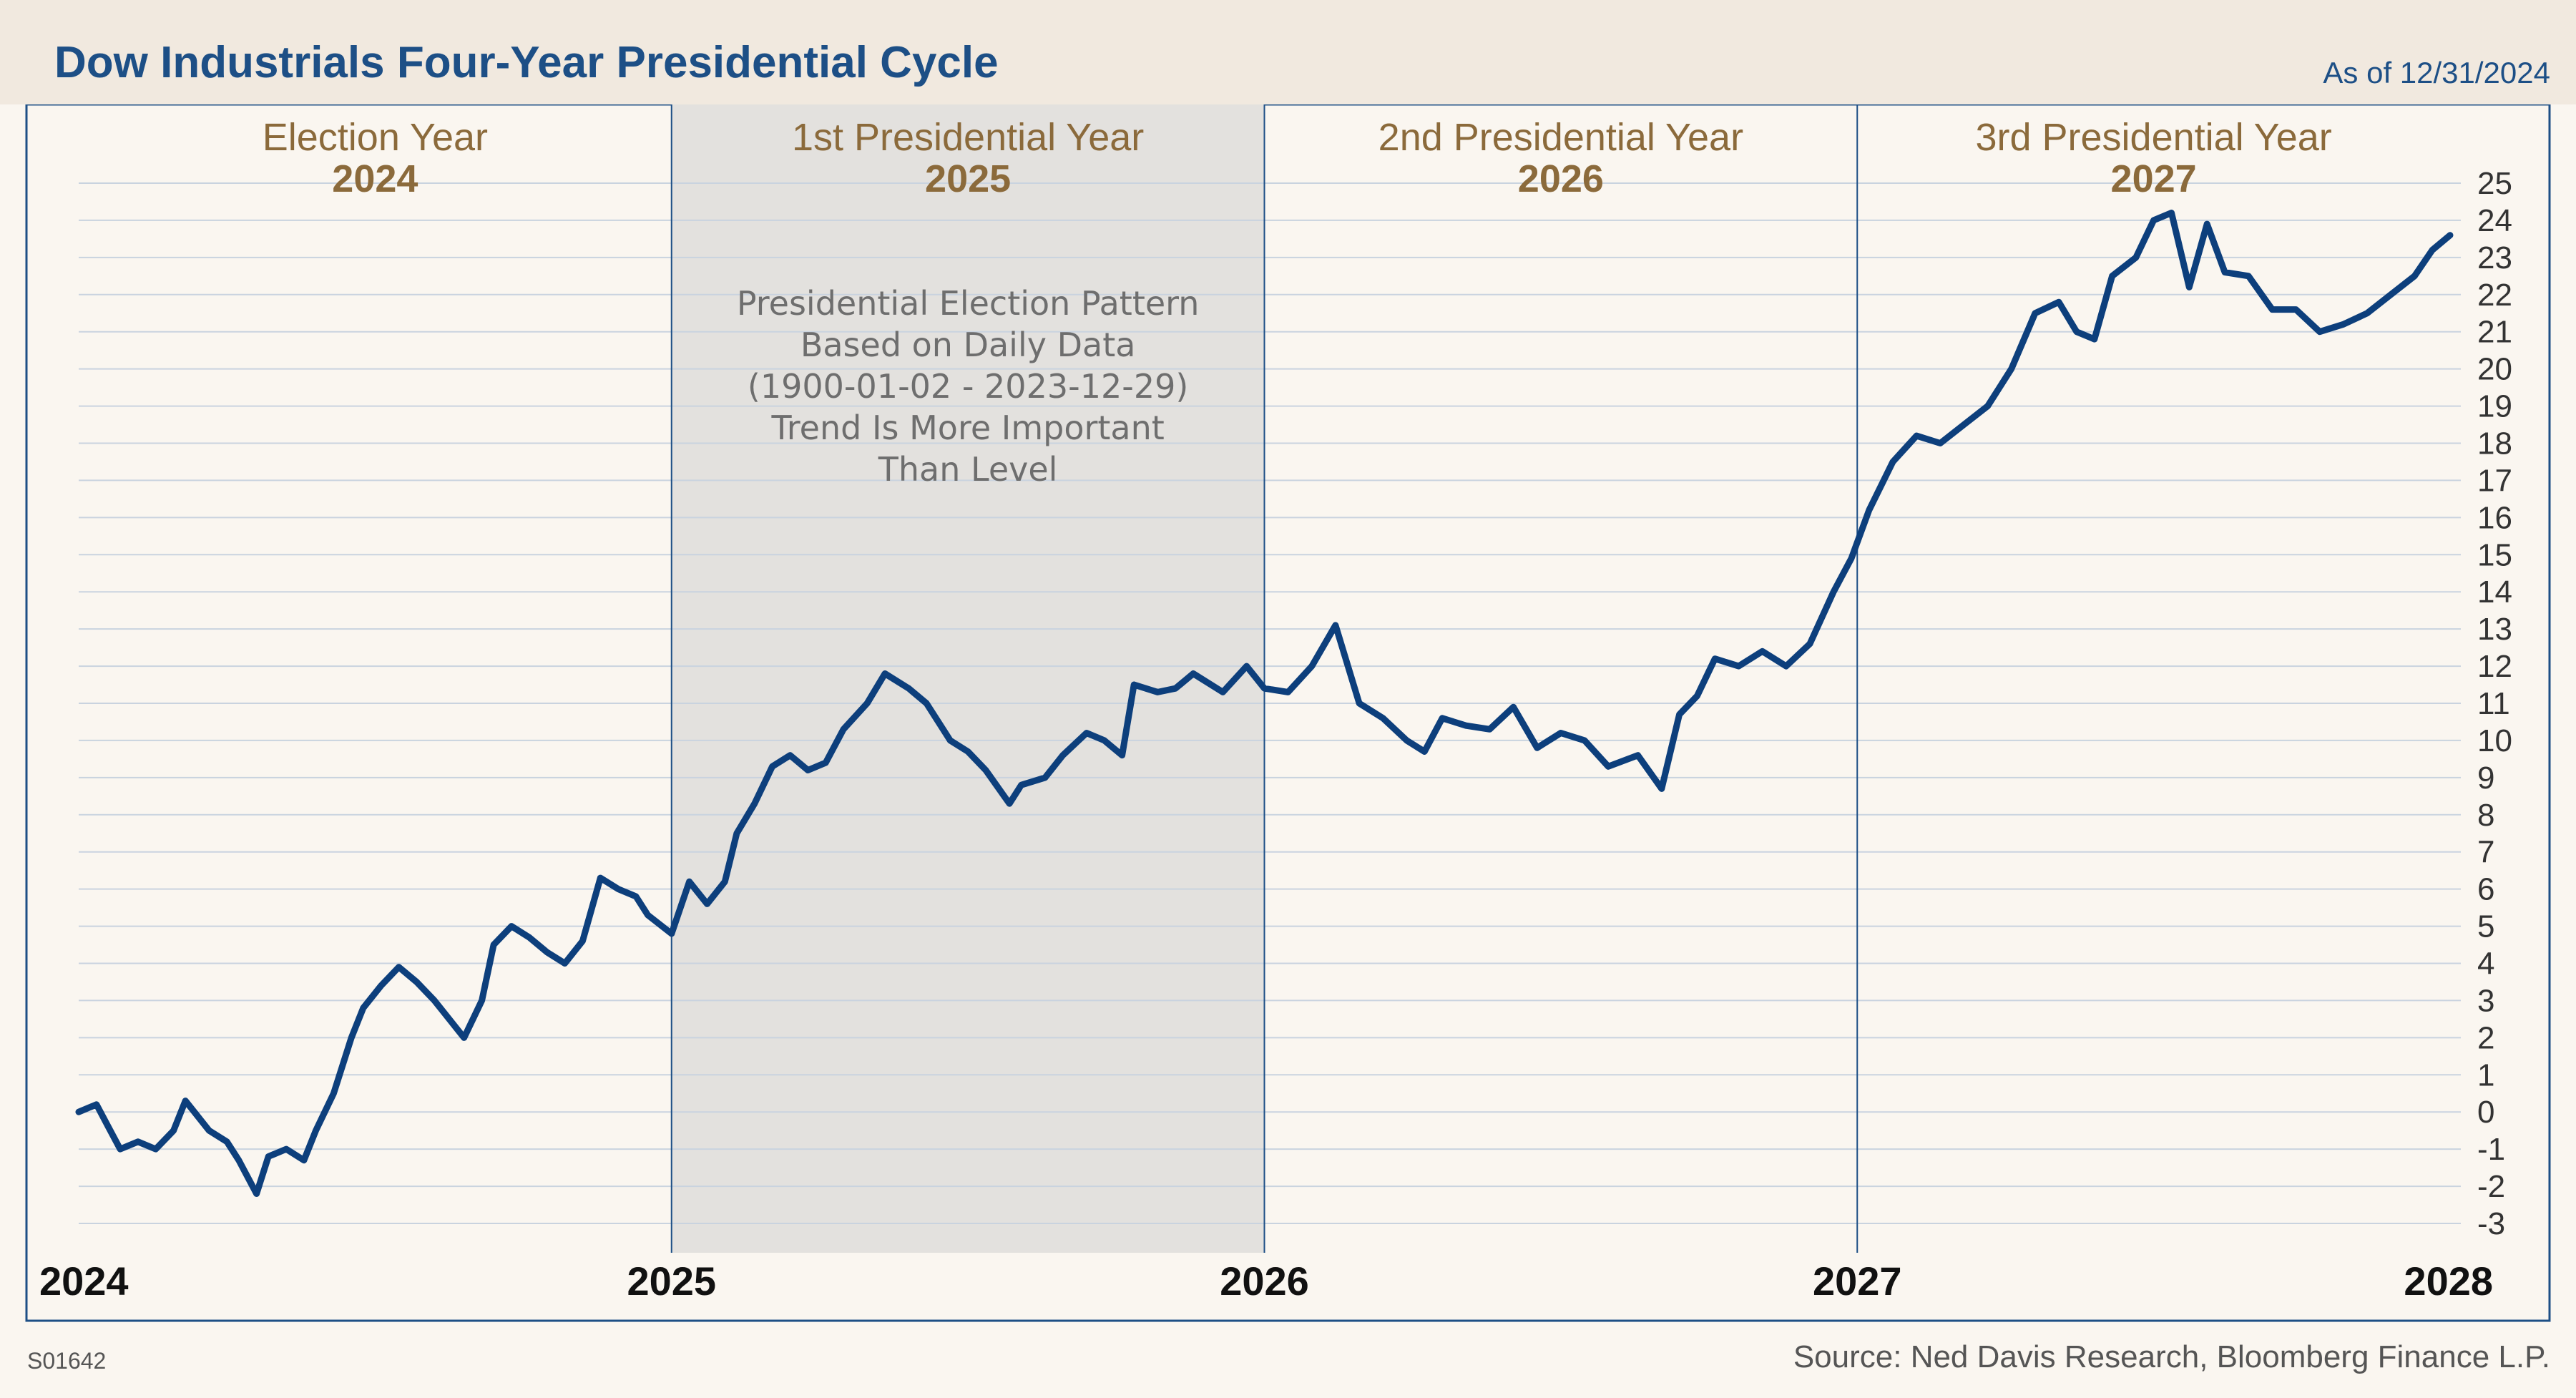 This screenshot has width=2576, height=1398. What do you see at coordinates (2494, 332) in the screenshot?
I see `y-tick-label: 21` at bounding box center [2494, 332].